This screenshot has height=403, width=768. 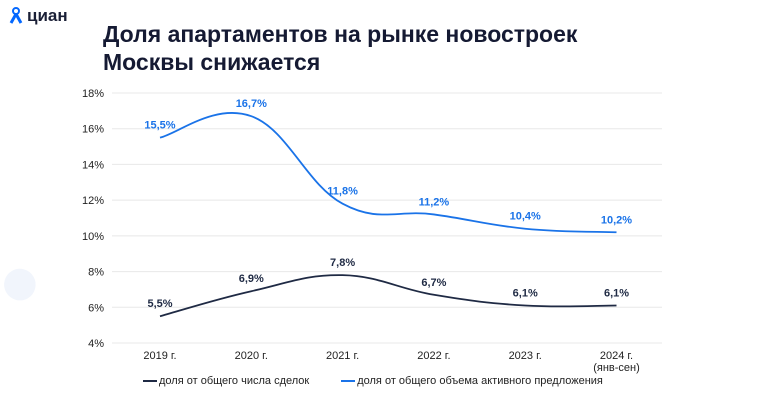 What do you see at coordinates (159, 356) in the screenshot?
I see `x-tick-label: 2019 г.` at bounding box center [159, 356].